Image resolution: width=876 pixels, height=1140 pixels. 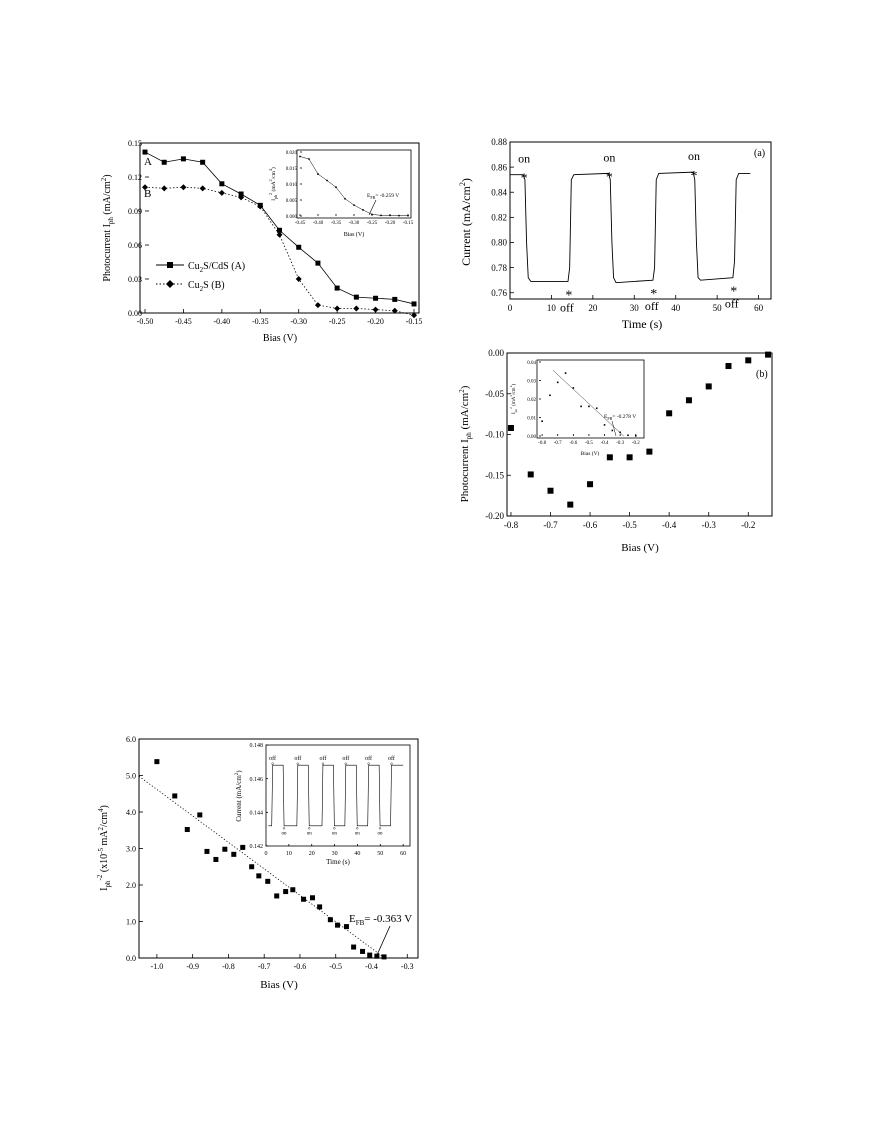 What do you see at coordinates (337, 321) in the screenshot?
I see `x-tick-label: -0.25` at bounding box center [337, 321].